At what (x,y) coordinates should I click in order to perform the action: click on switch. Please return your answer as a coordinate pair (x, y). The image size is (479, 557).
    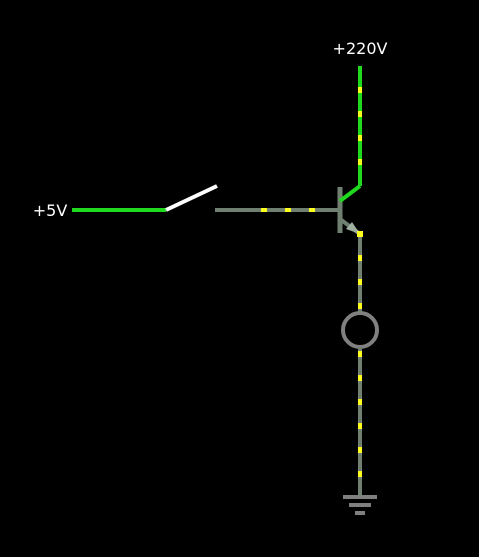
    Looking at the image, I should click on (191, 198).